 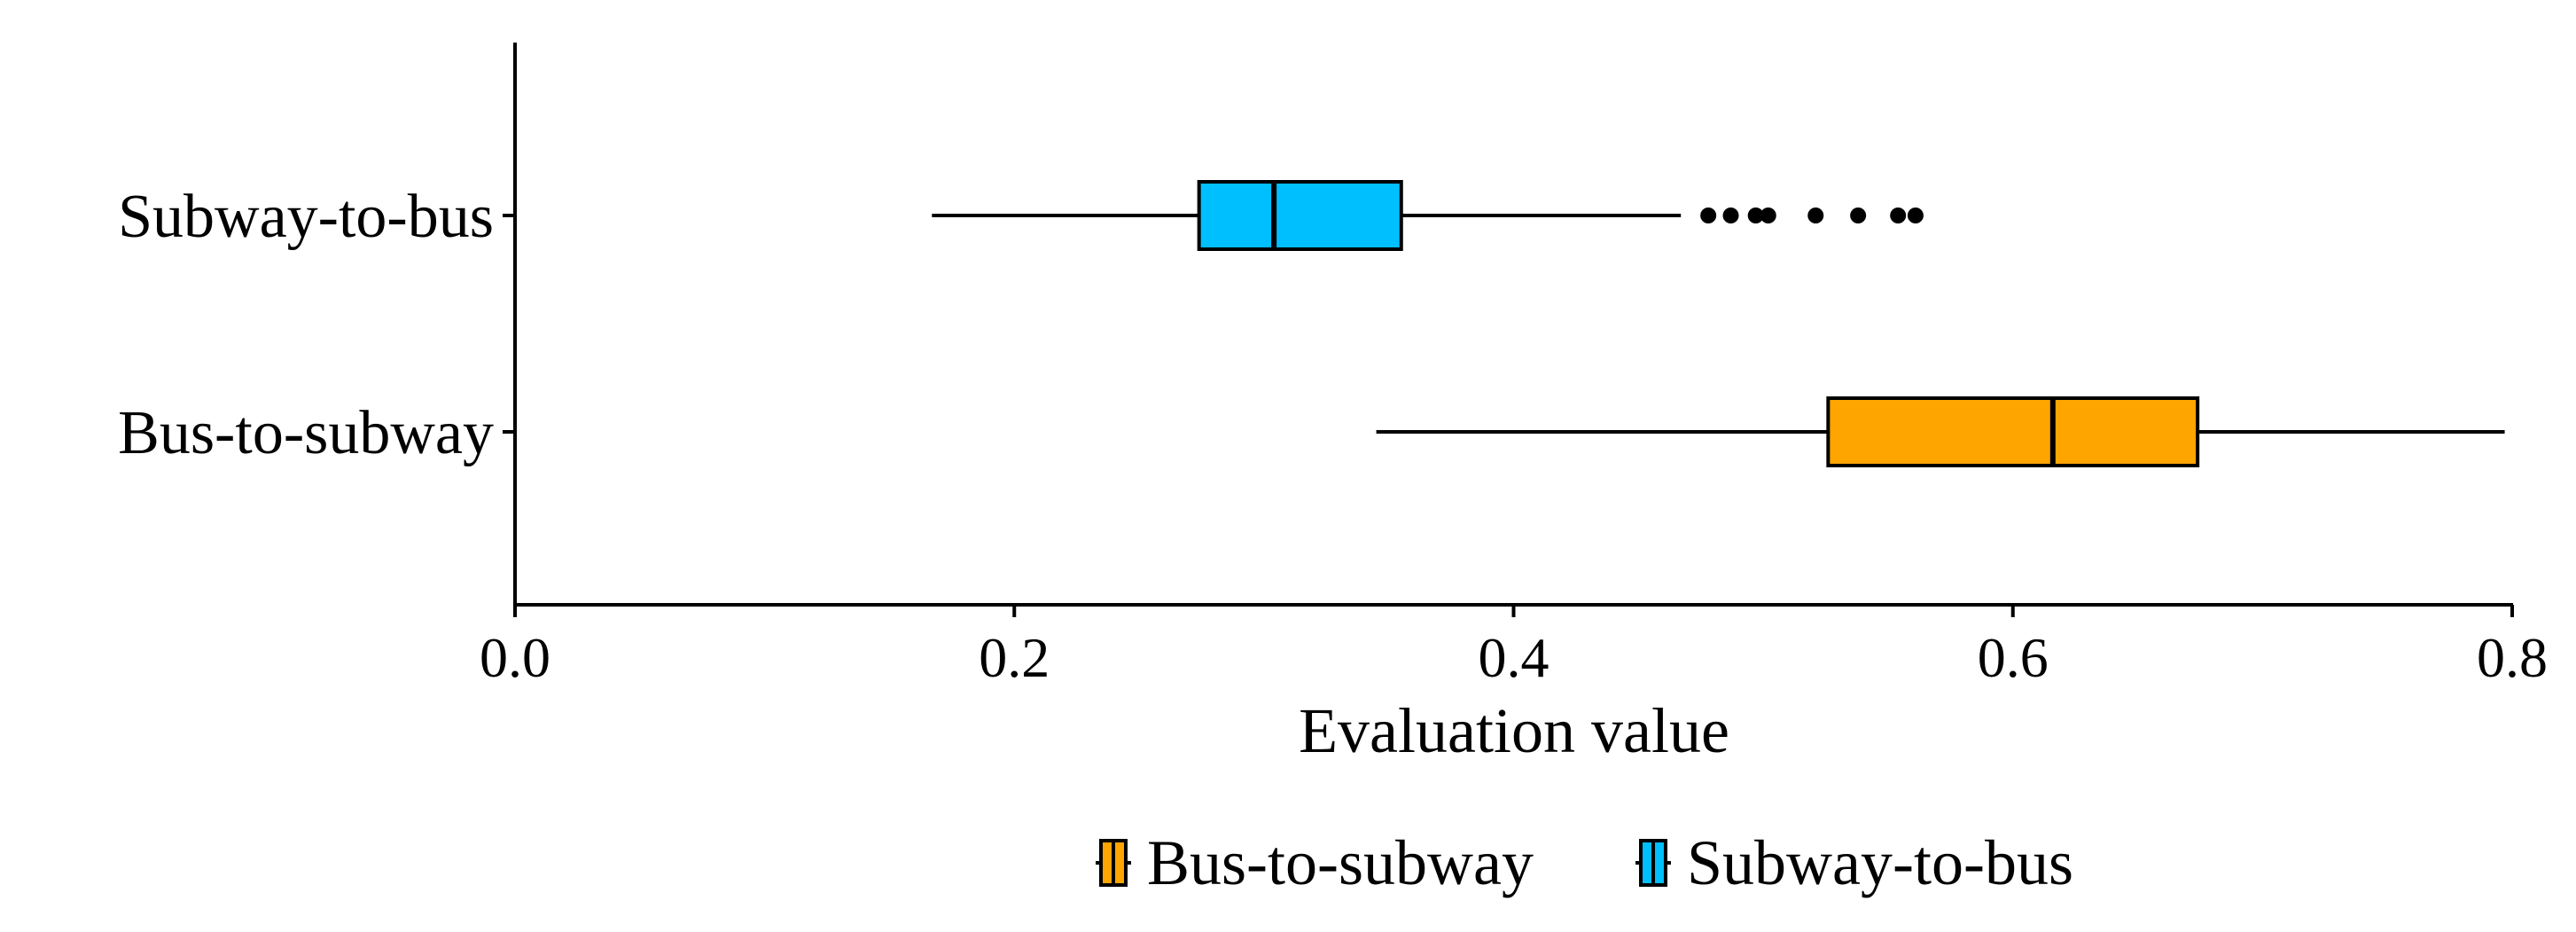 I want to click on legend-label: Subway-to-bus, so click(x=1880, y=862).